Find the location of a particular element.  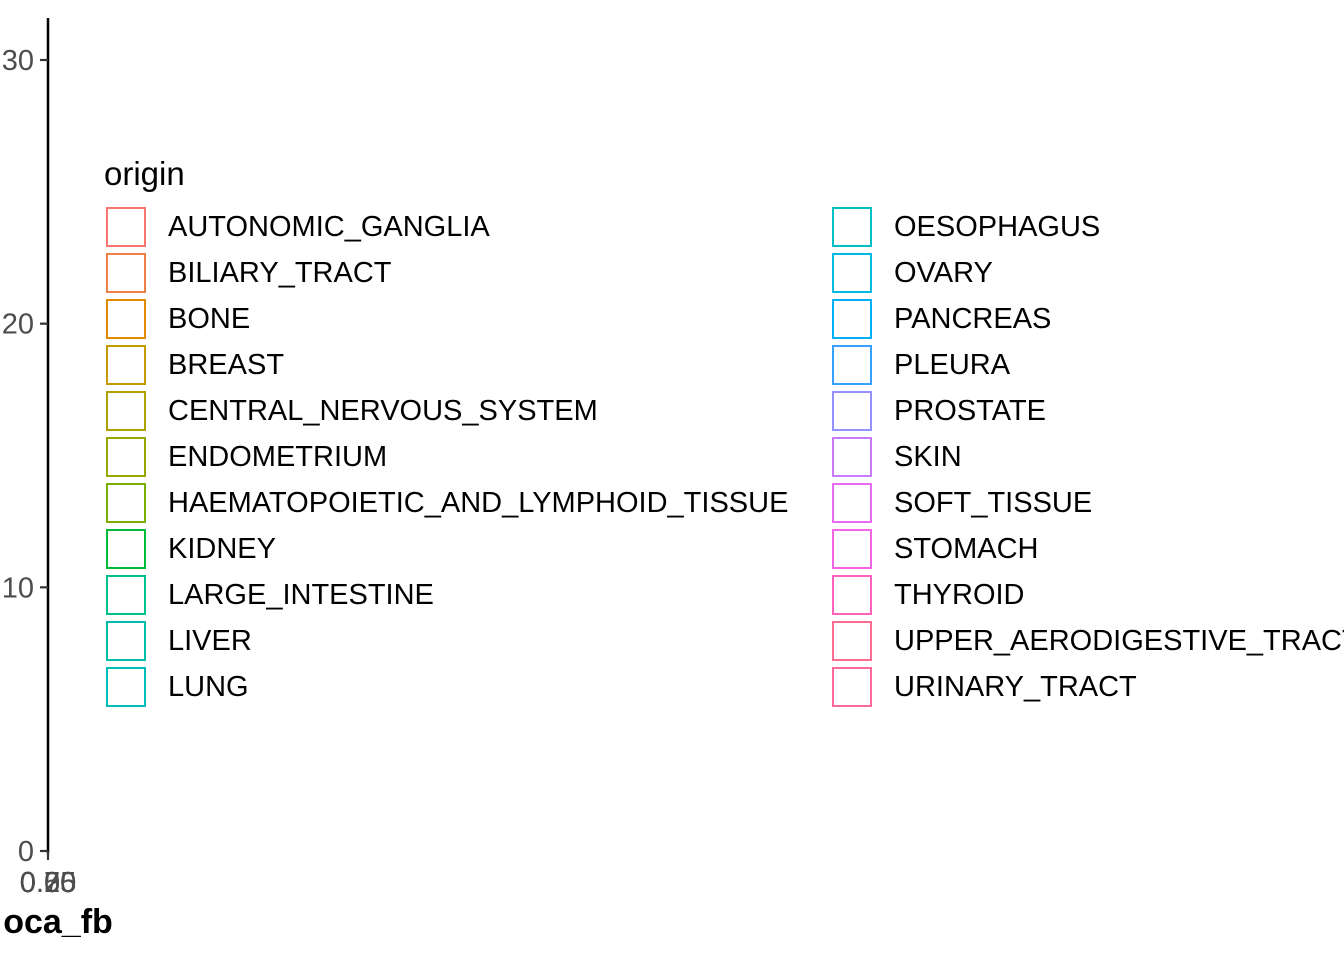

y-axis: 0 10 20 30 is located at coordinates (26, 443).